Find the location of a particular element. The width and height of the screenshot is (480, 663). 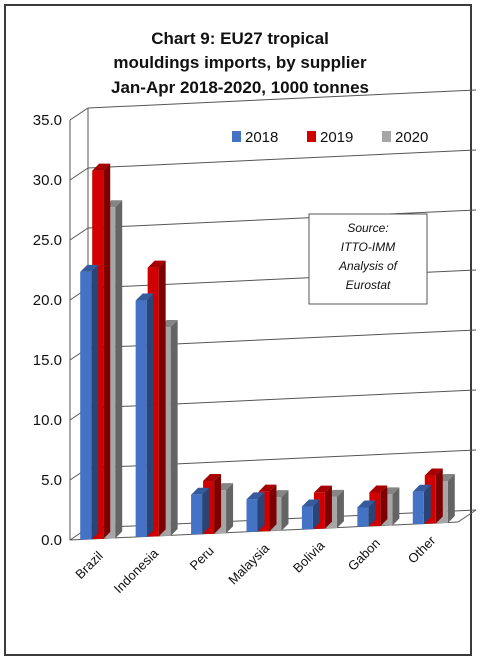

legend-label: 2019 is located at coordinates (336, 137).